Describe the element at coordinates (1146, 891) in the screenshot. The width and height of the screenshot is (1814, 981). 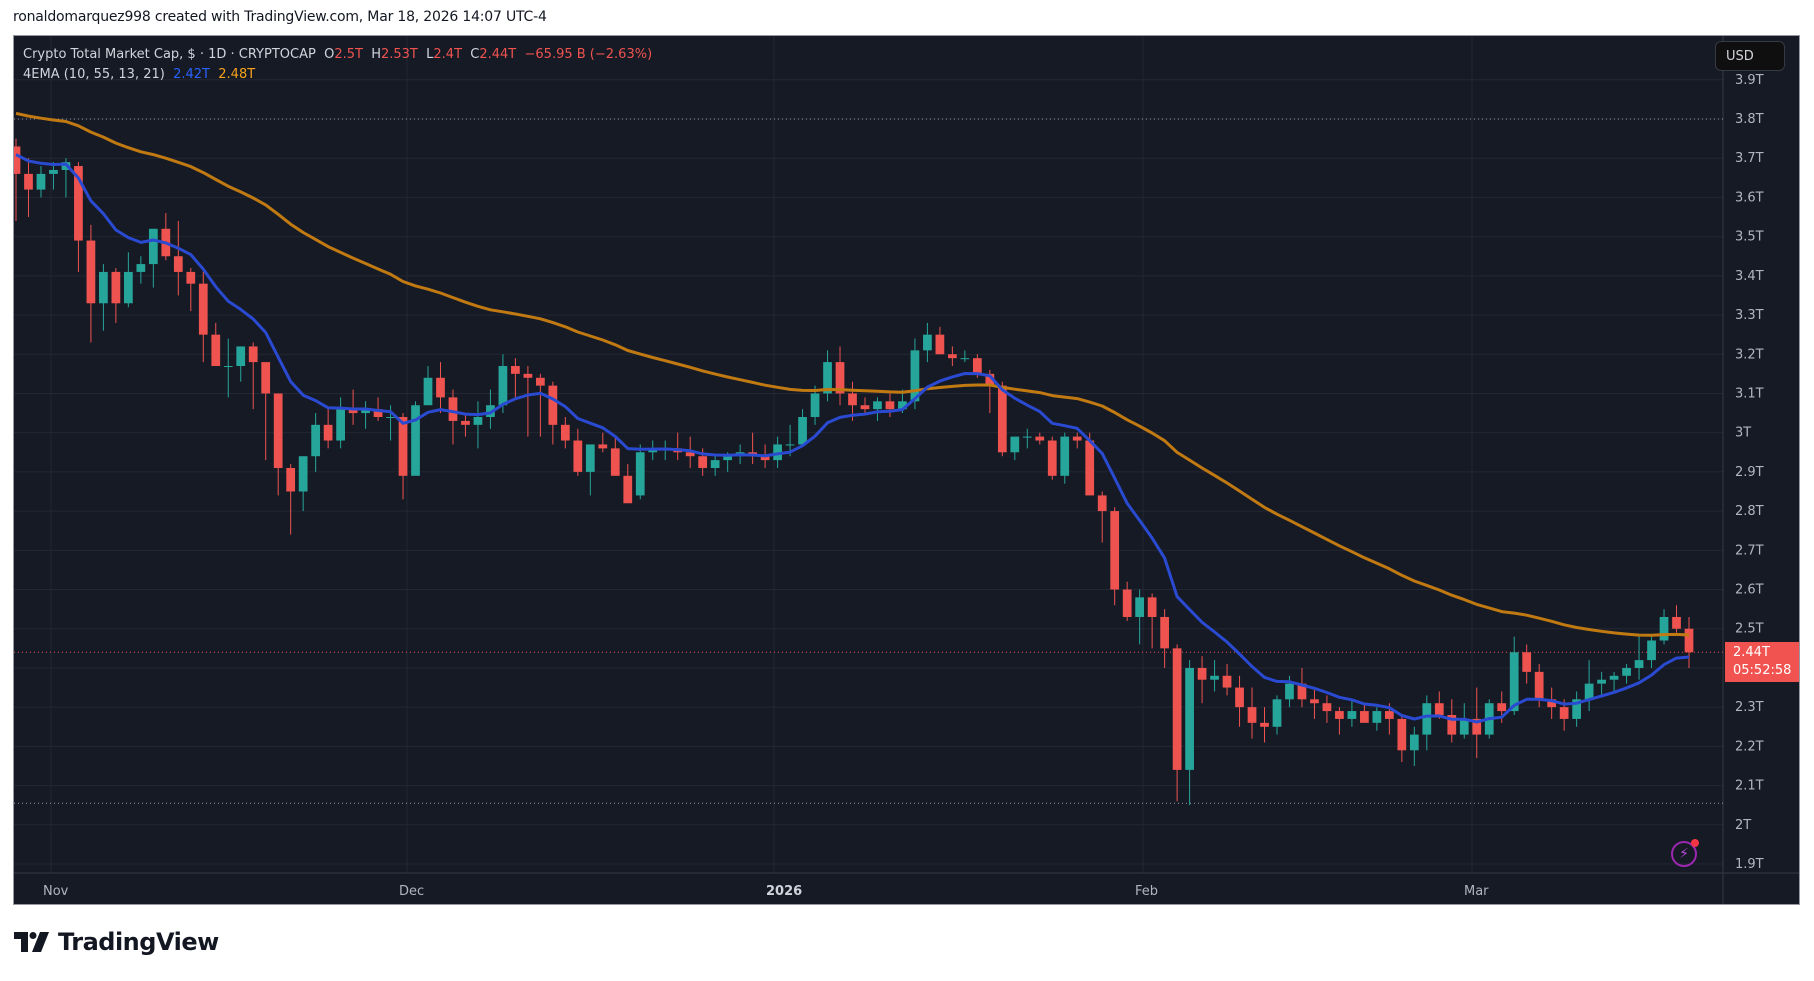
I see `time-axis-label: Feb` at that location.